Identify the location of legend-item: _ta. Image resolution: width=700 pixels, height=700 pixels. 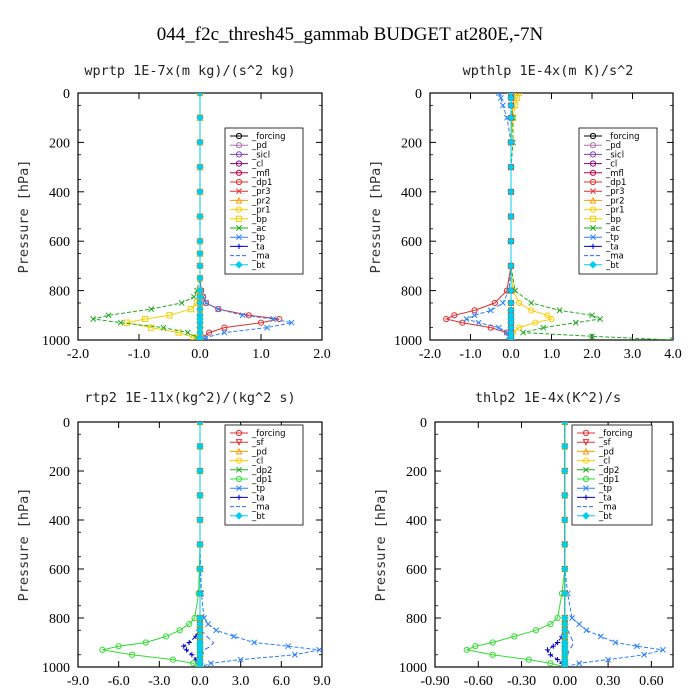
(594, 498).